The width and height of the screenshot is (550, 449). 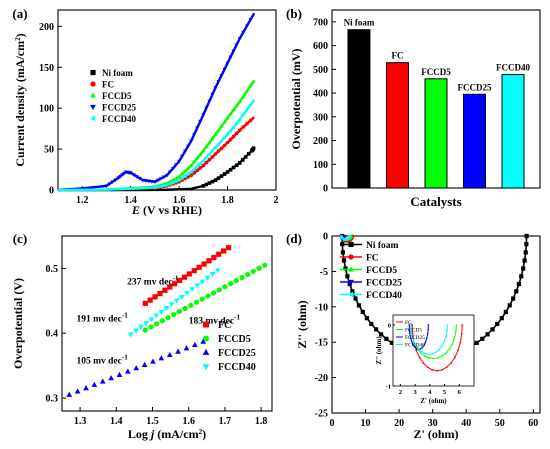 What do you see at coordinates (237, 353) in the screenshot?
I see `panel-c-legend-label: FCCD25` at bounding box center [237, 353].